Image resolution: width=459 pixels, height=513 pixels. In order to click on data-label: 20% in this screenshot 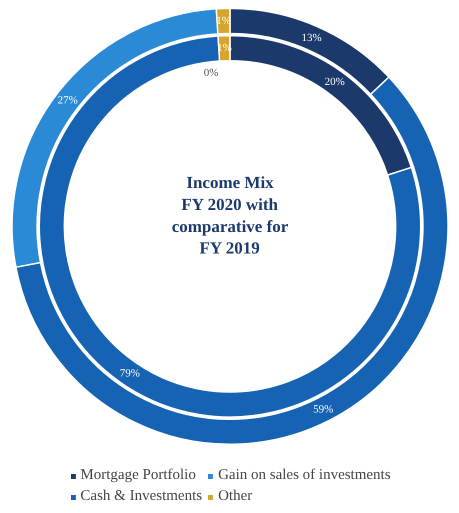, I will do `click(334, 82)`.